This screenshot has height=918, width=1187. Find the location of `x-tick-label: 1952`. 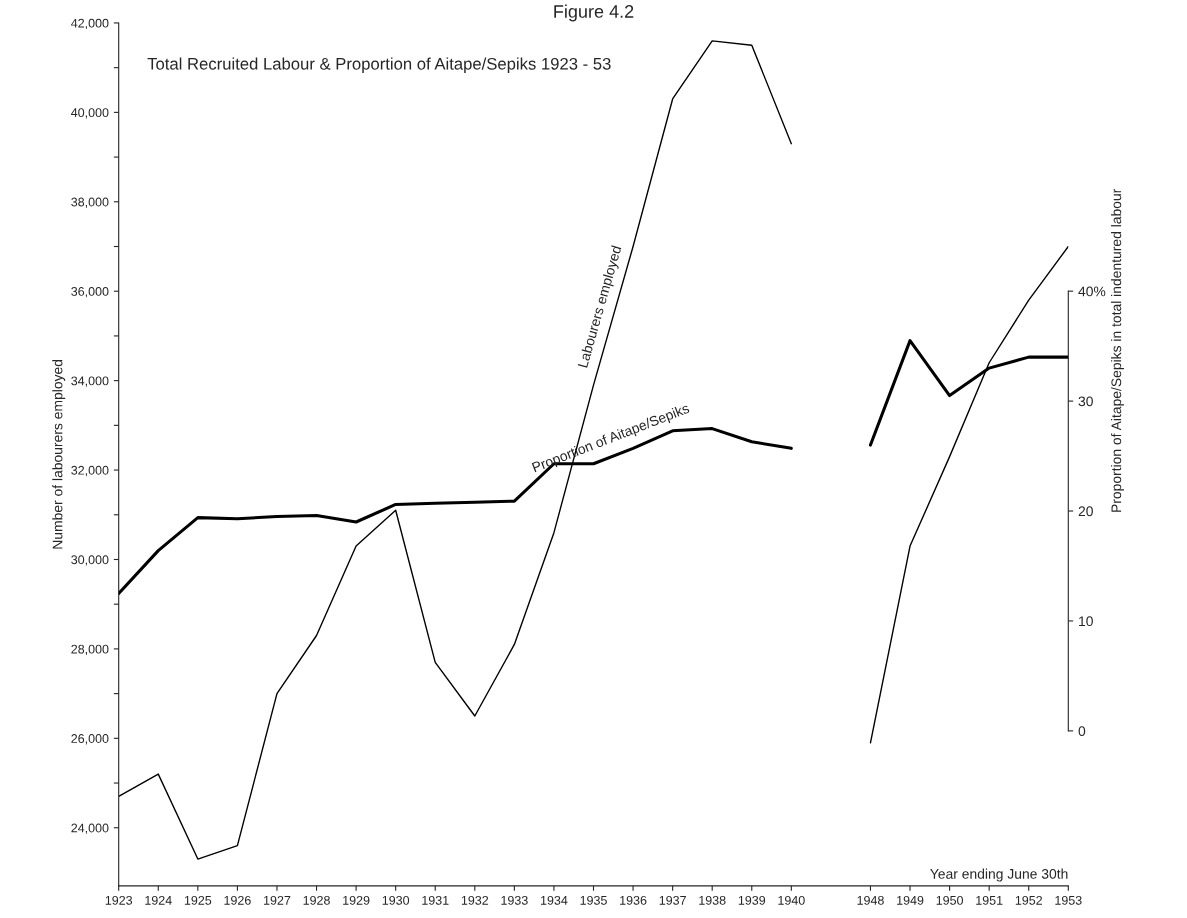

x-tick-label: 1952 is located at coordinates (1029, 900).